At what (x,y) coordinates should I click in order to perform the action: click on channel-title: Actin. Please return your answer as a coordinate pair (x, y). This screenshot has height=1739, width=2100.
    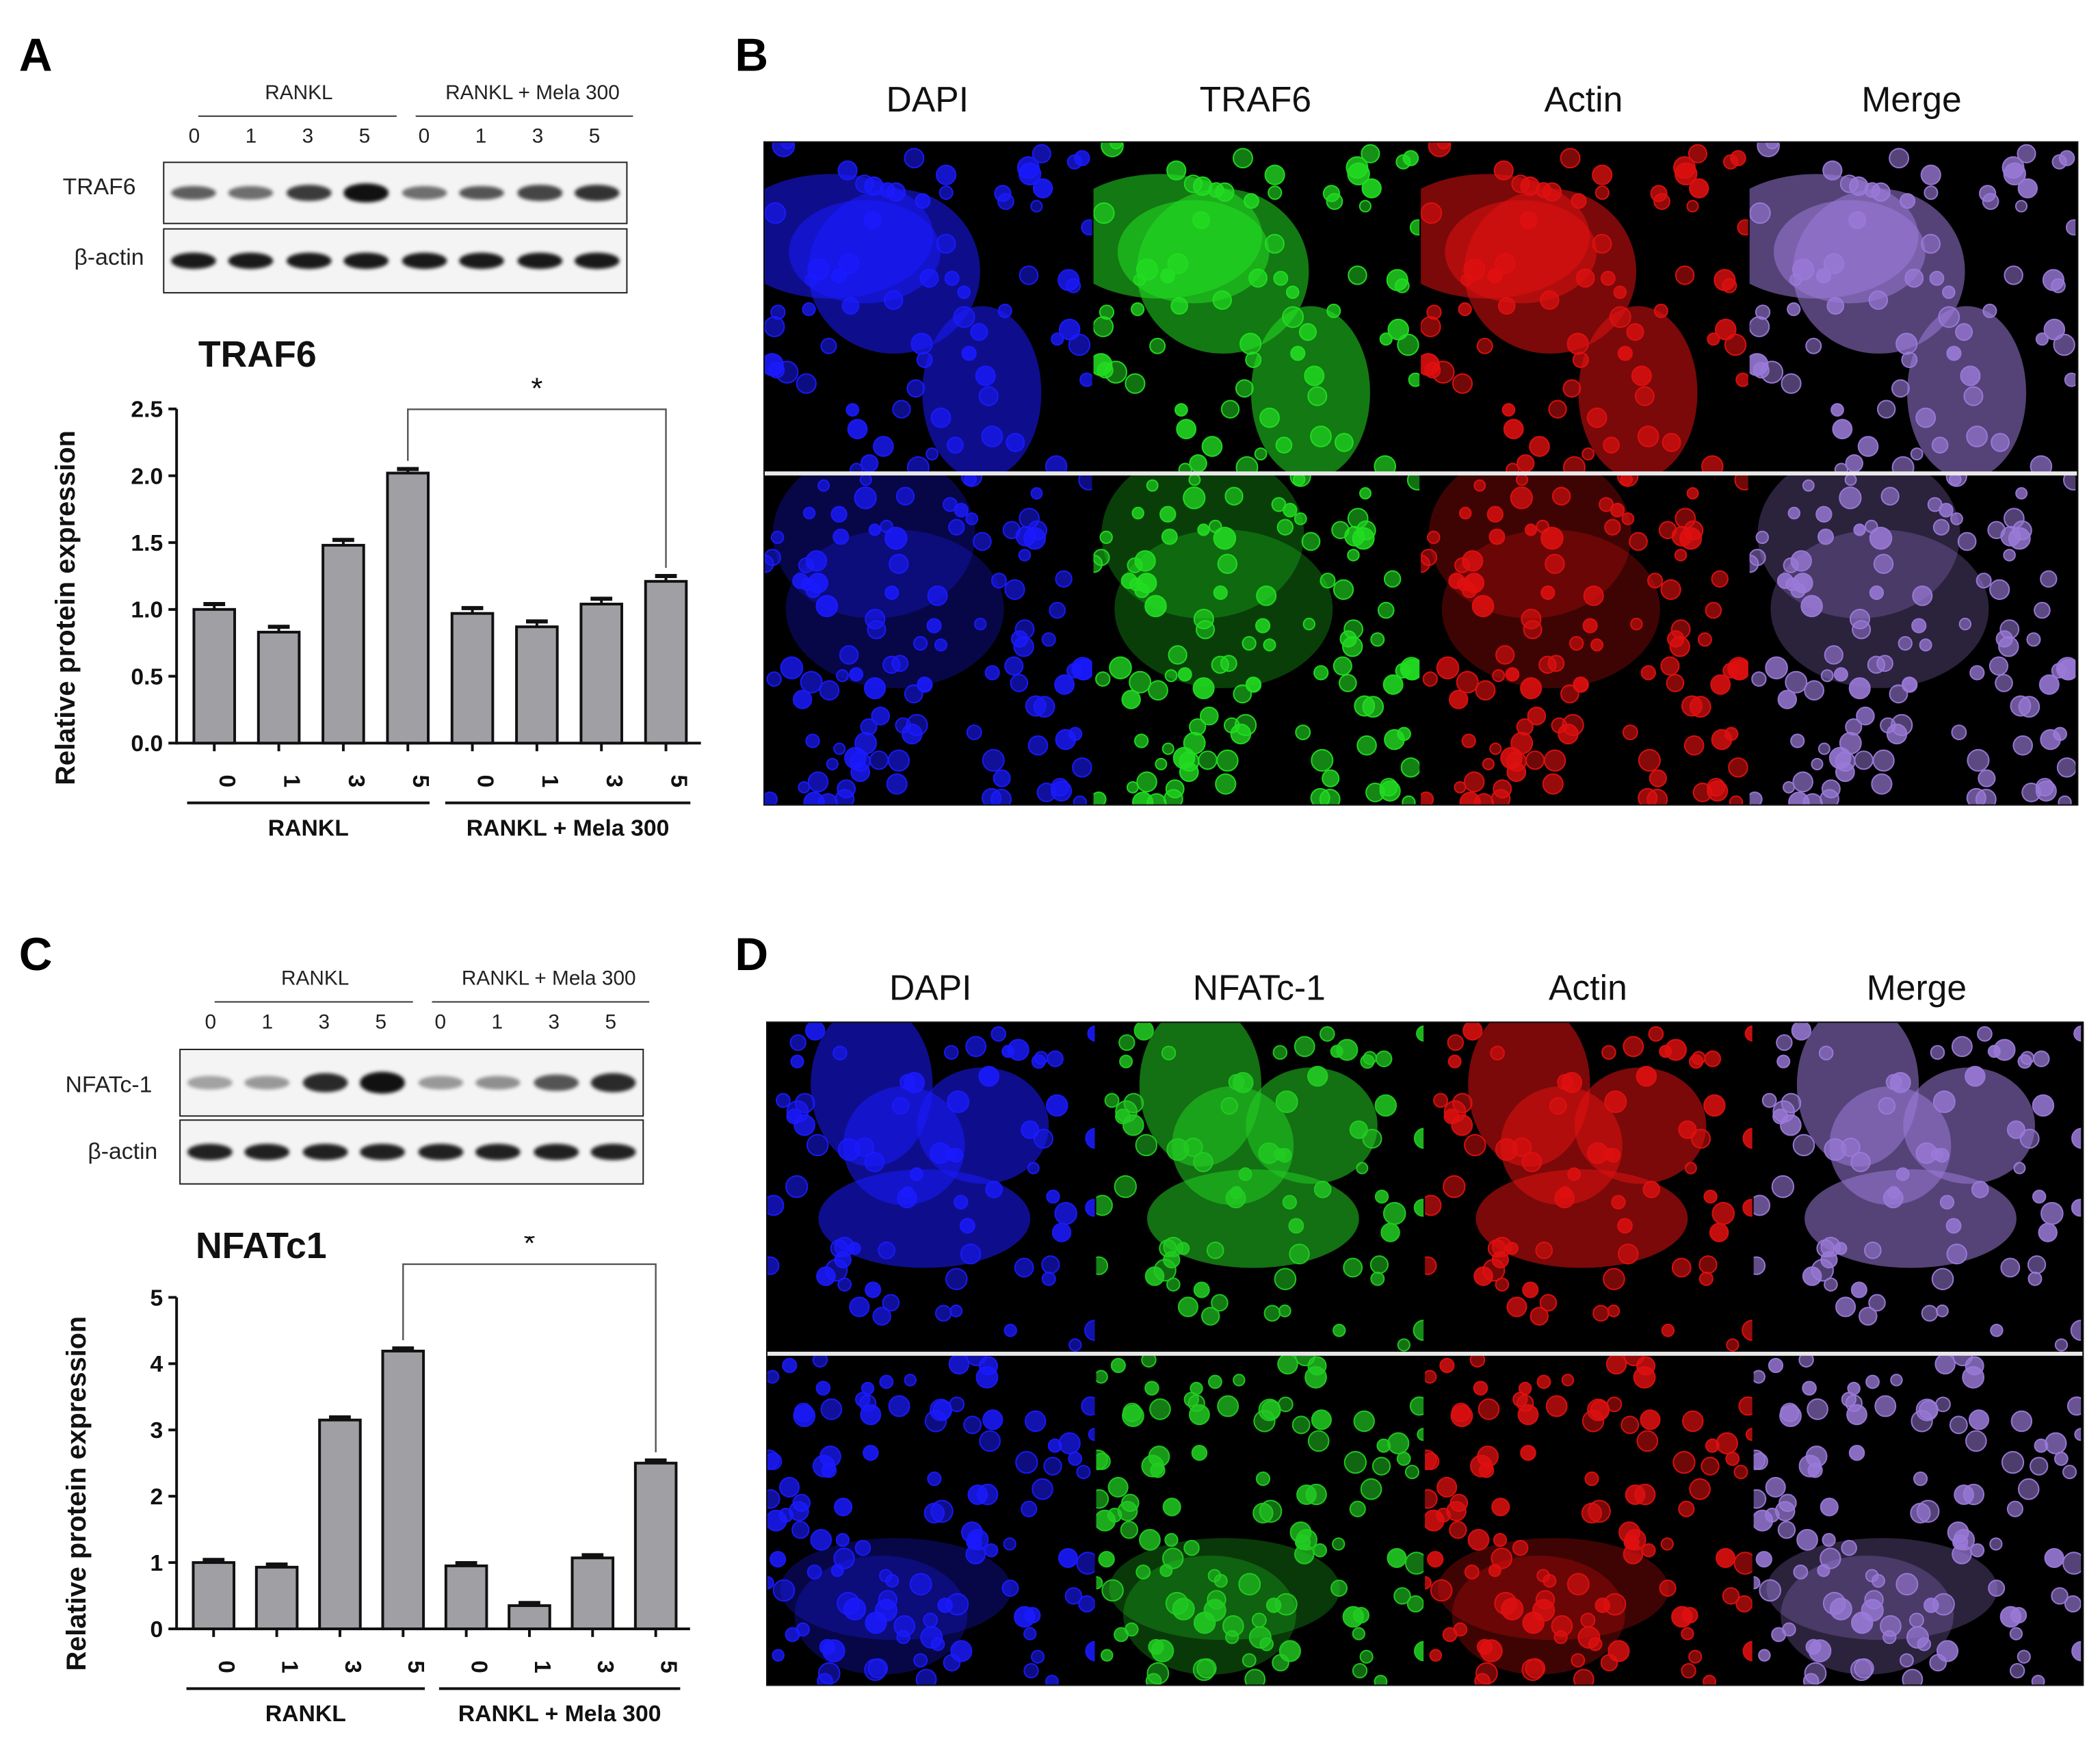
    Looking at the image, I should click on (1583, 99).